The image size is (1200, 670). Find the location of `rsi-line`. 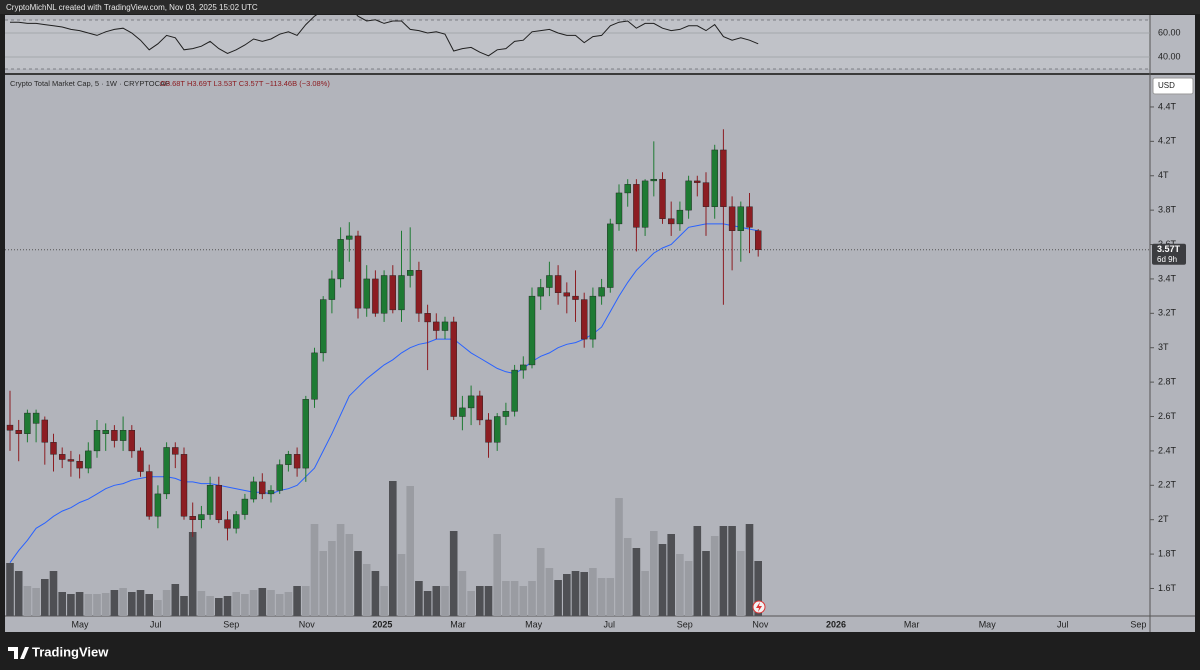

rsi-line is located at coordinates (384, 36).